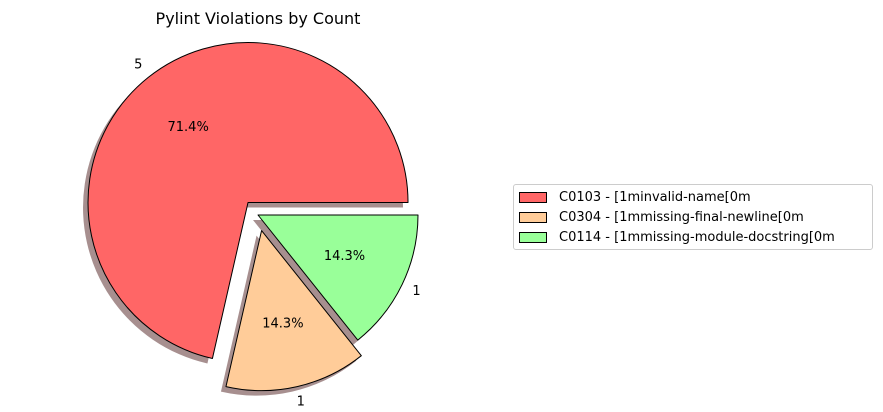  Describe the element at coordinates (681, 217) in the screenshot. I see `legend-label-c0304: C0304 - [1mmissing-final-newline[0m` at that location.